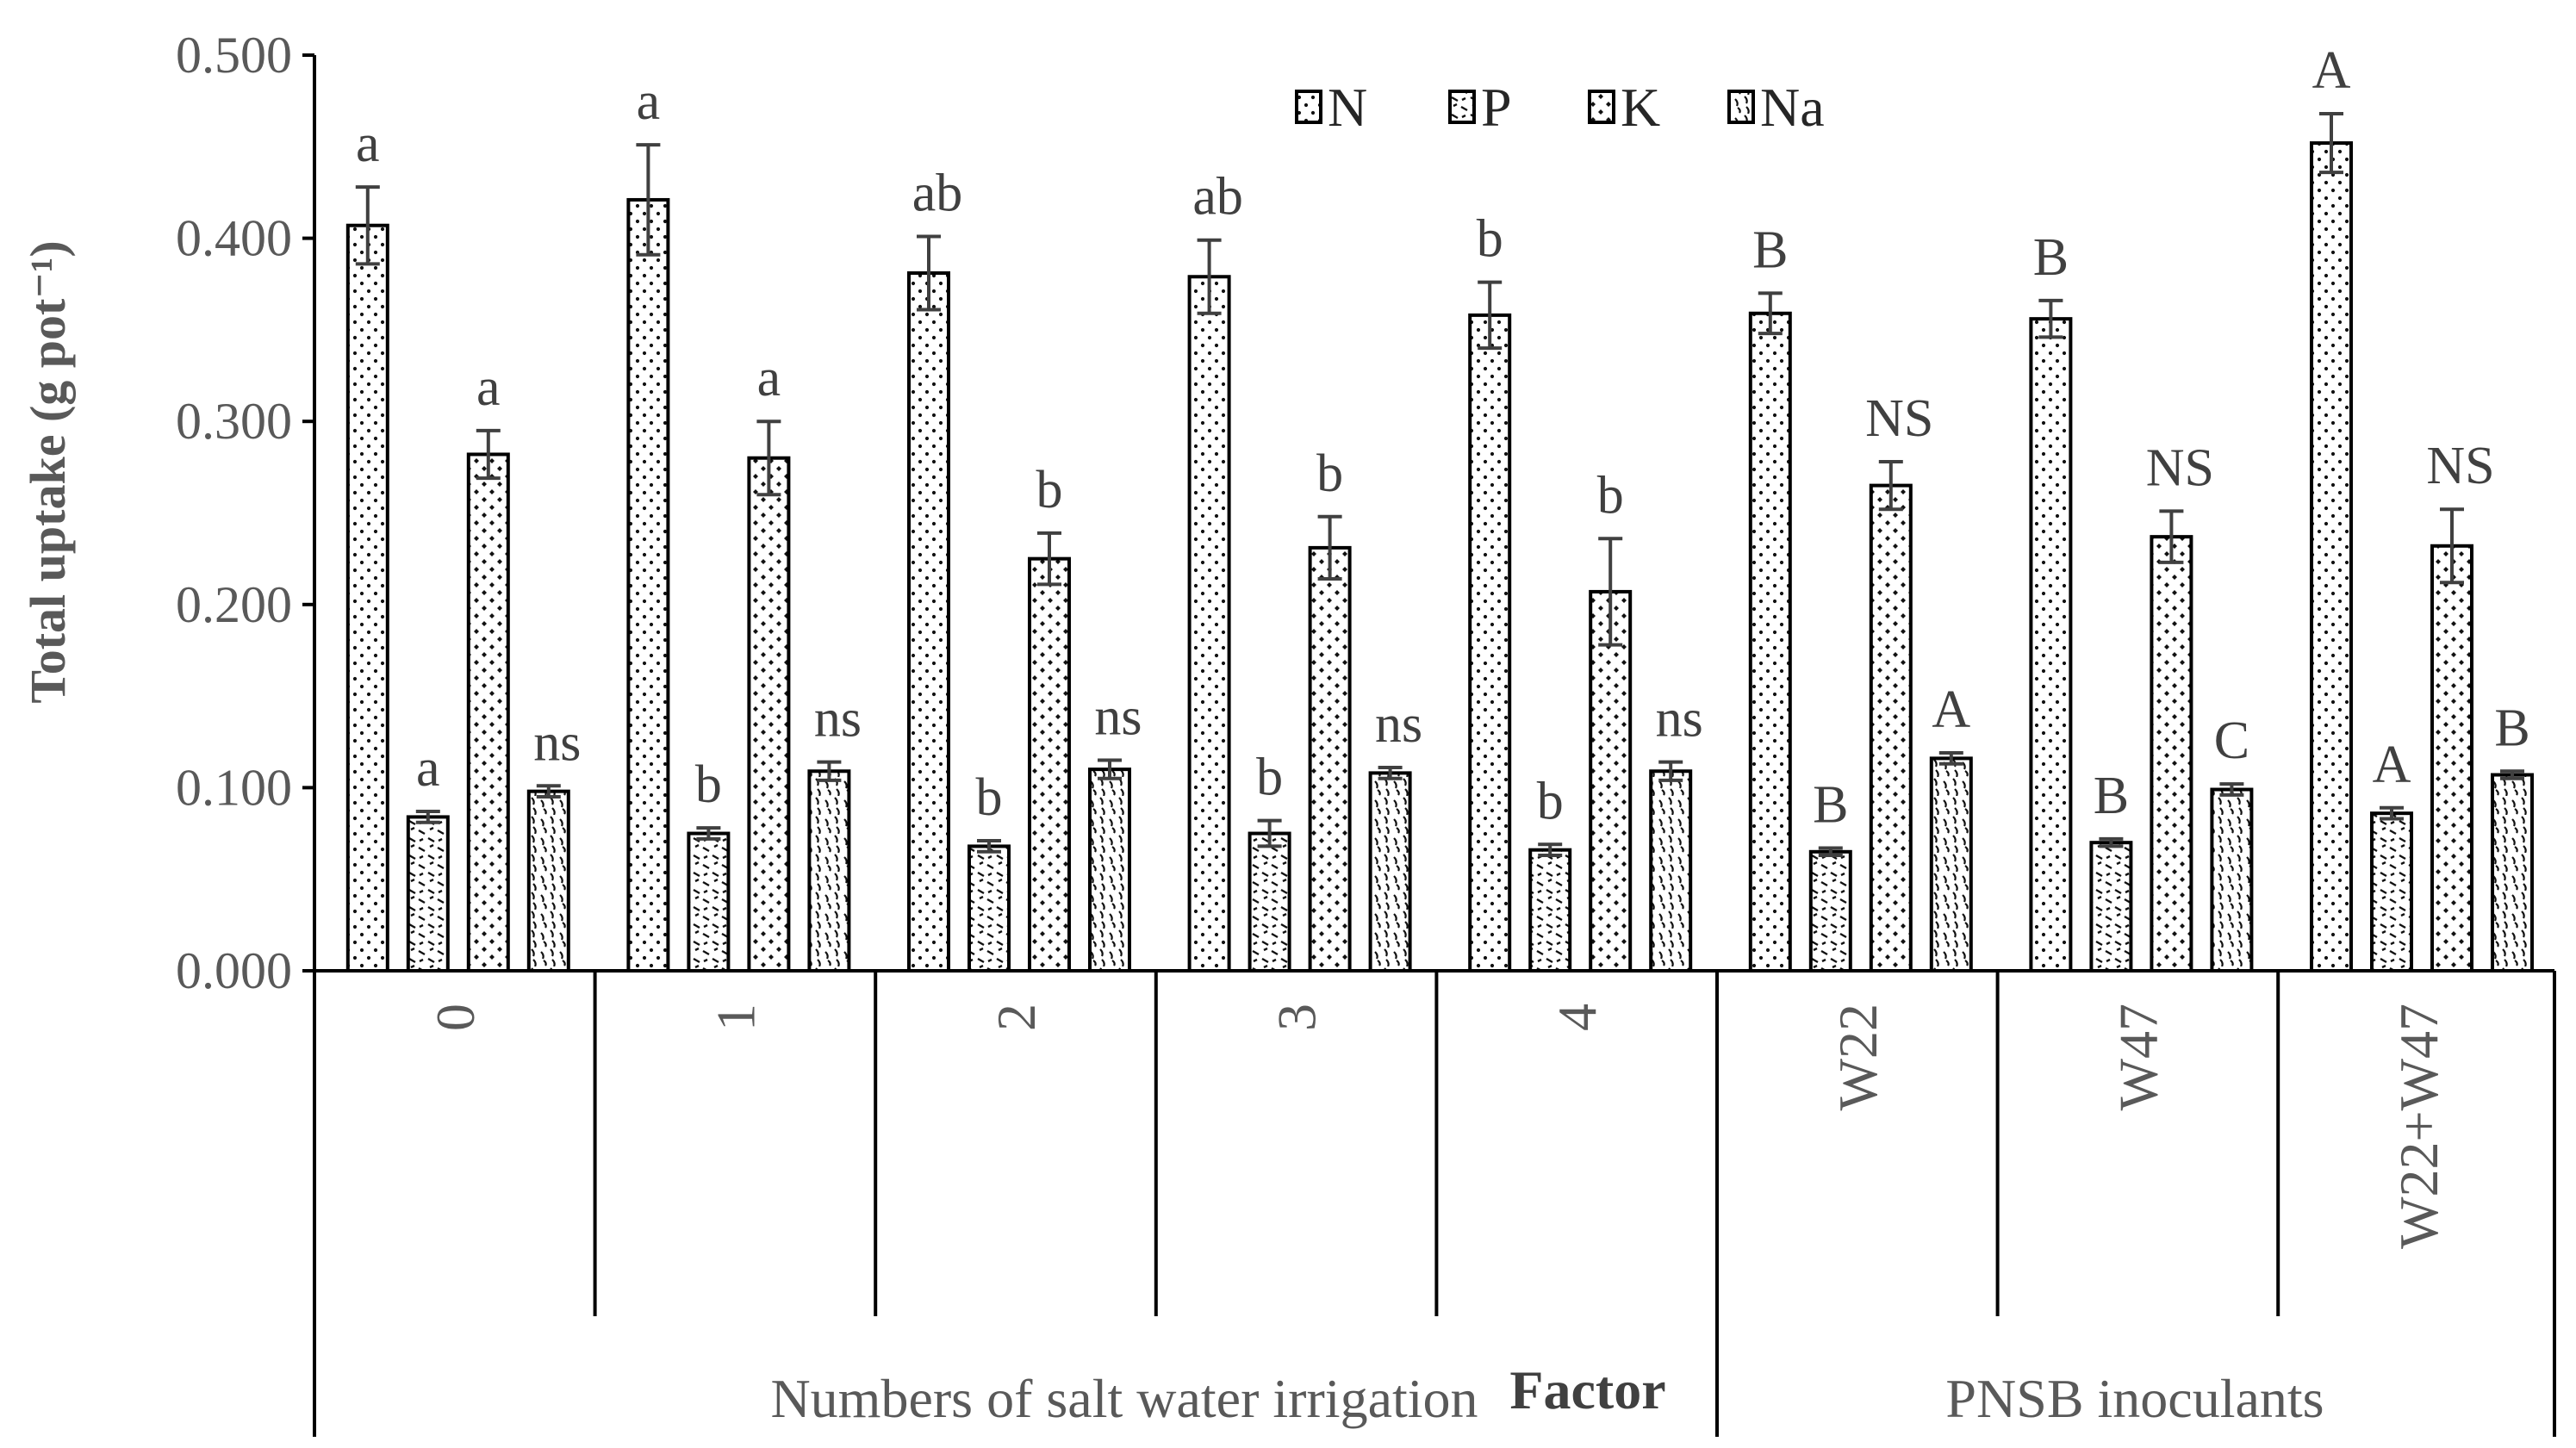 The image size is (2576, 1448). What do you see at coordinates (1858, 1057) in the screenshot?
I see `x-category-label: W22` at bounding box center [1858, 1057].